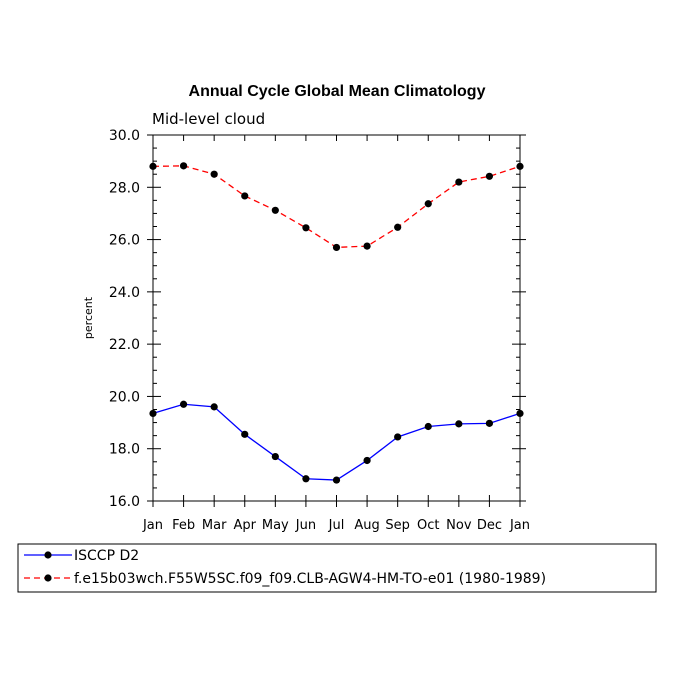 The image size is (675, 675). Describe the element at coordinates (124, 397) in the screenshot. I see `y-tick-label: 20.0` at that location.